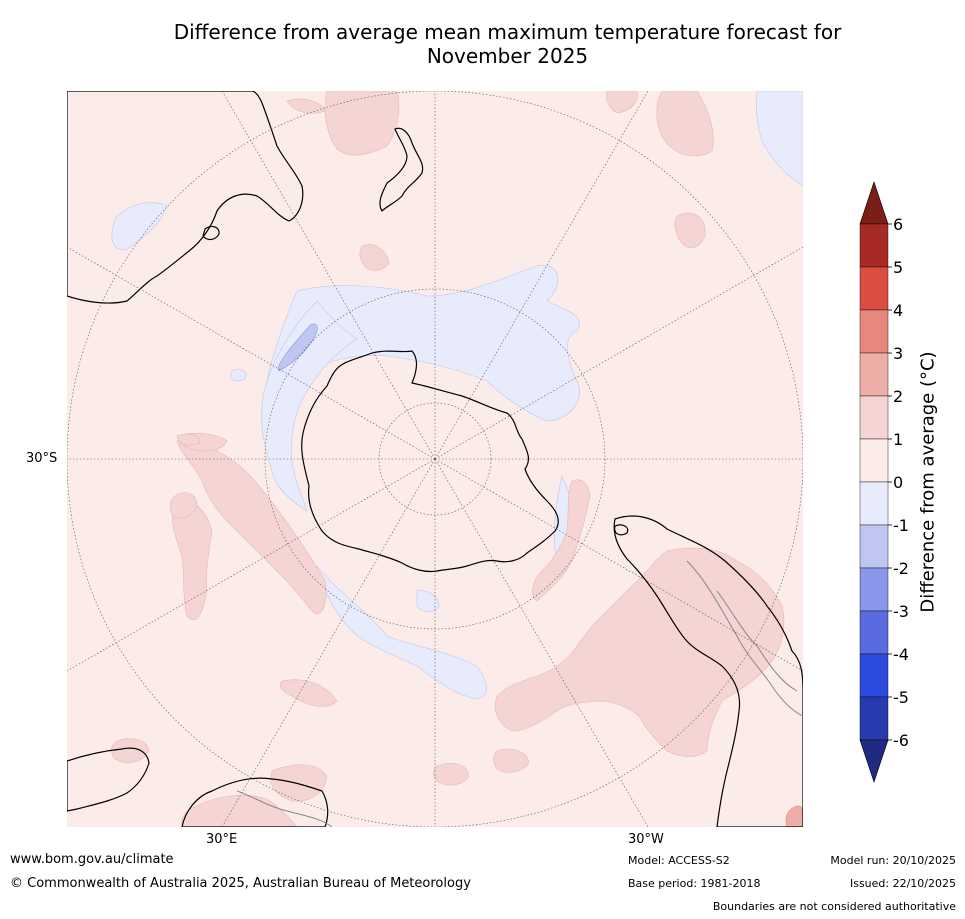 The width and height of the screenshot is (965, 919). I want to click on coastline-antarctica, so click(430, 461).